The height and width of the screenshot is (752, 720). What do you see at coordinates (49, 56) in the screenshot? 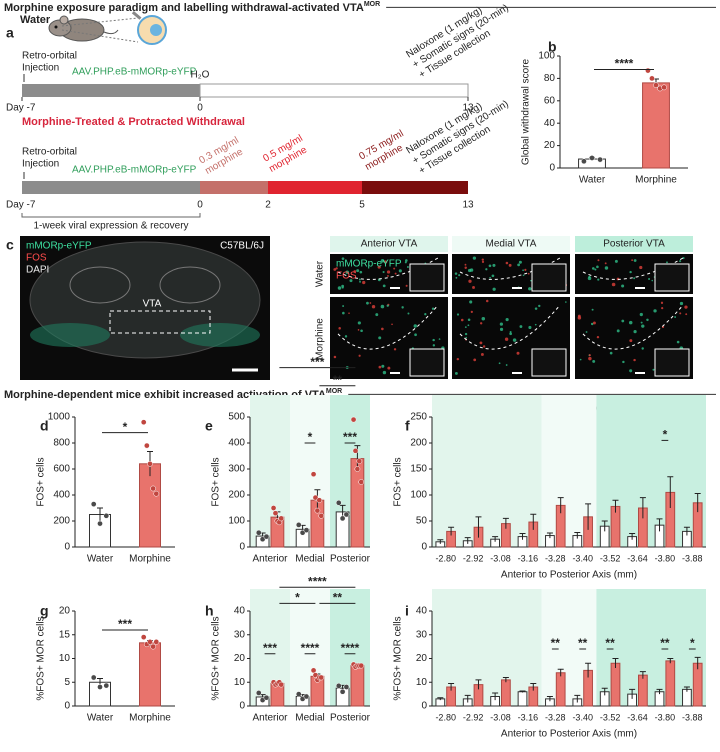
I see `injection-label: Retro-orbital` at bounding box center [49, 56].